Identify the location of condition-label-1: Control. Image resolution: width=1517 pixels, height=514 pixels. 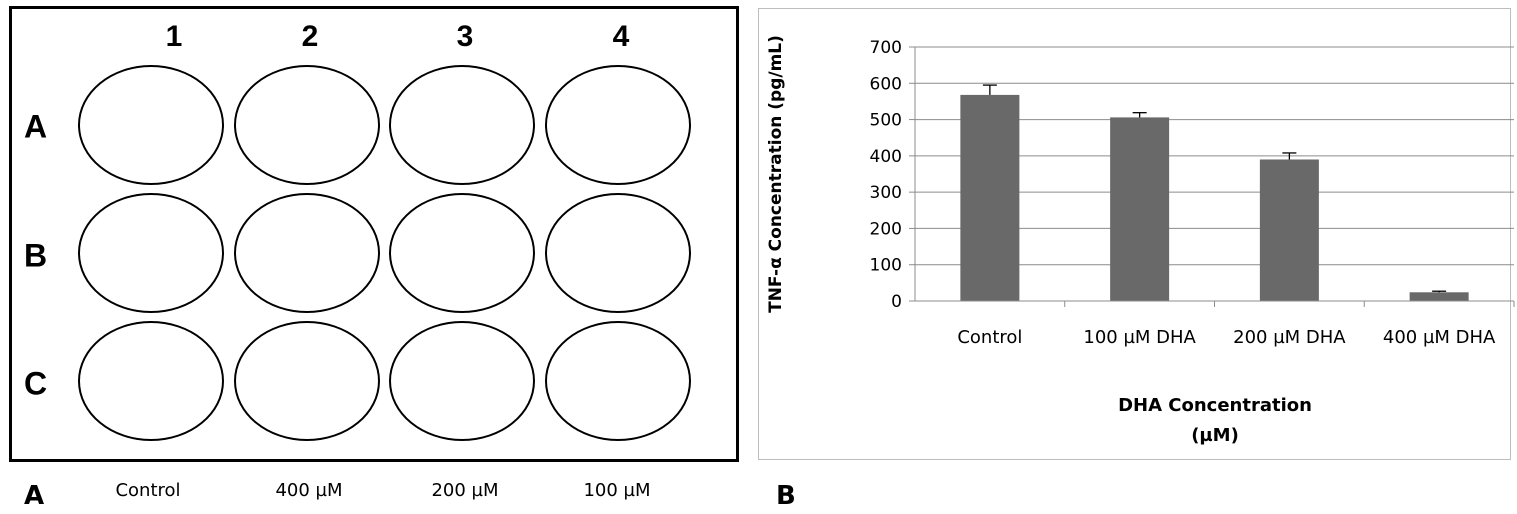
(148, 490).